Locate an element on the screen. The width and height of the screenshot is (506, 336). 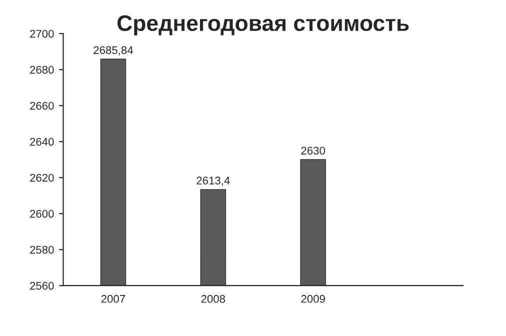
data-label: 2630 is located at coordinates (313, 150).